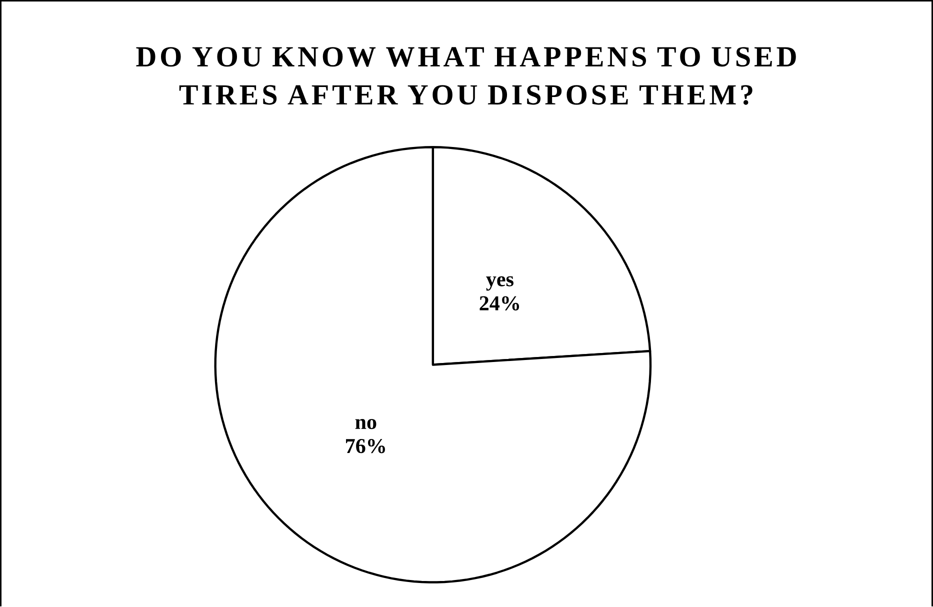 This screenshot has height=607, width=933. What do you see at coordinates (365, 446) in the screenshot?
I see `data-label: 76%` at bounding box center [365, 446].